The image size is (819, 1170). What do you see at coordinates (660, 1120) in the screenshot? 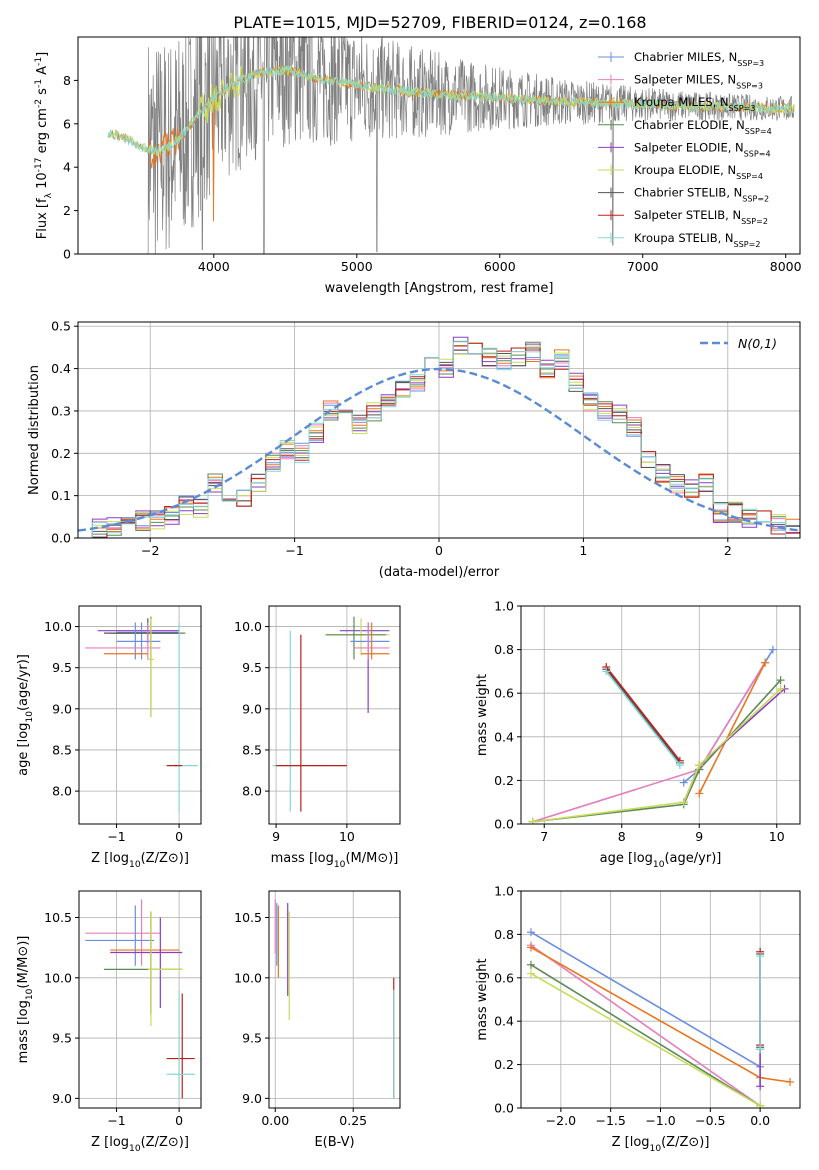
I see `x-tick-label: −1.0` at bounding box center [660, 1120].